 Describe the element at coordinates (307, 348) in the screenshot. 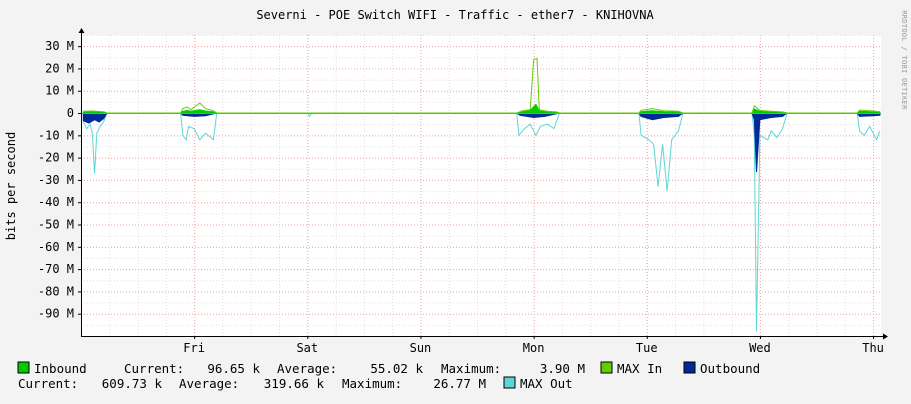

I see `x-tick-label: Sat` at that location.